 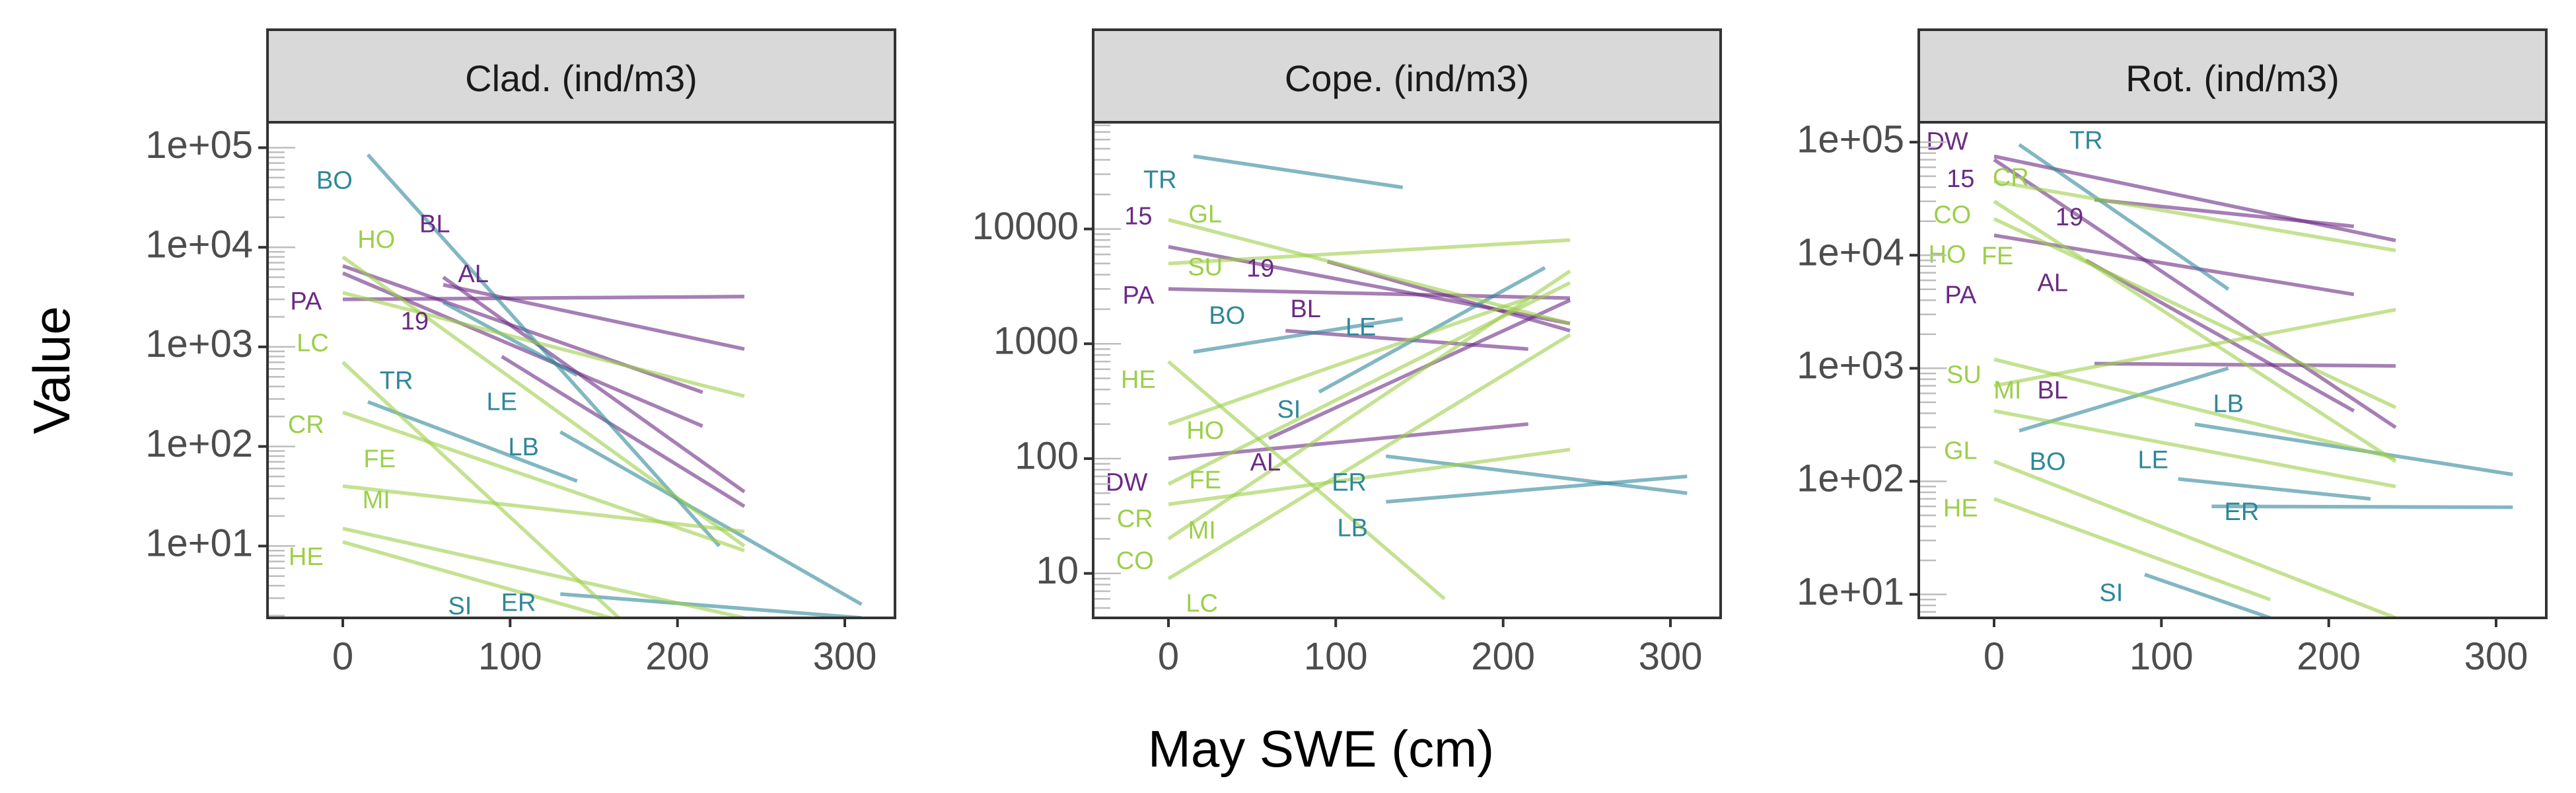 What do you see at coordinates (1036, 342) in the screenshot?
I see `y-tick-label: 1000` at bounding box center [1036, 342].